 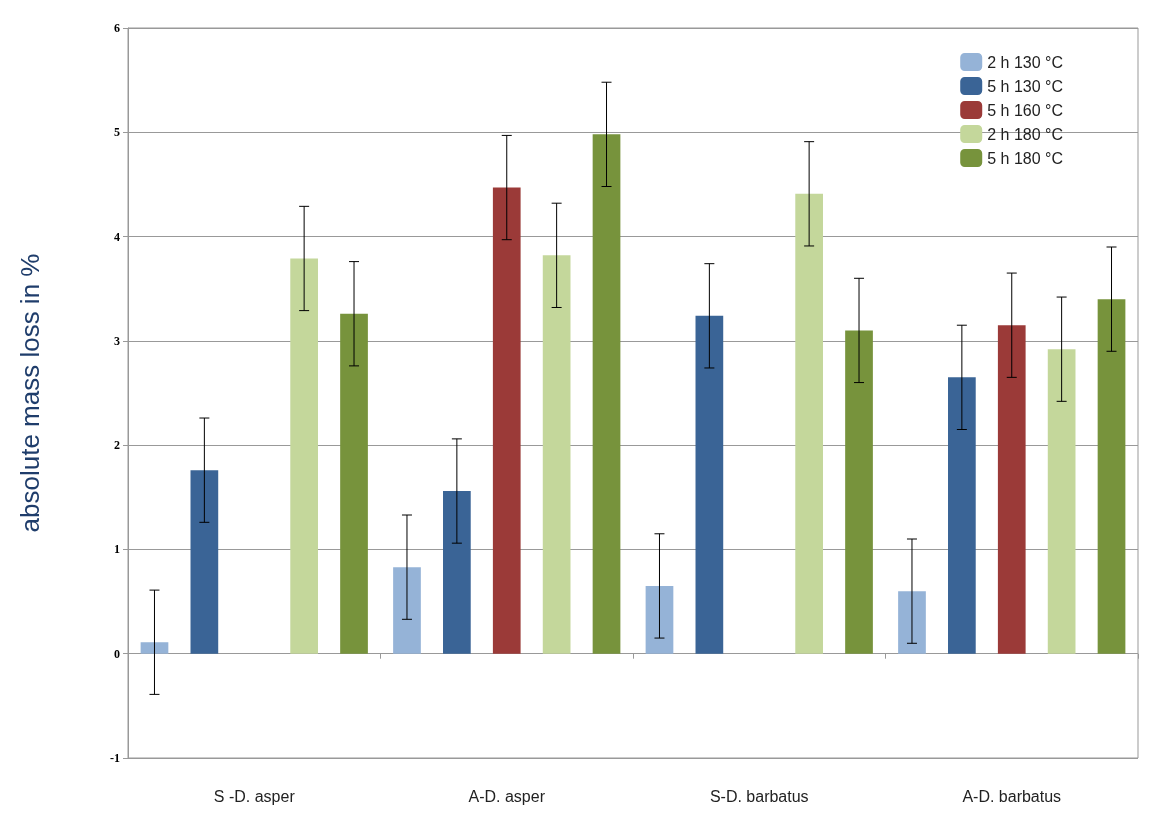 I want to click on legend-label: 2 h 180 °C, so click(x=1025, y=134).